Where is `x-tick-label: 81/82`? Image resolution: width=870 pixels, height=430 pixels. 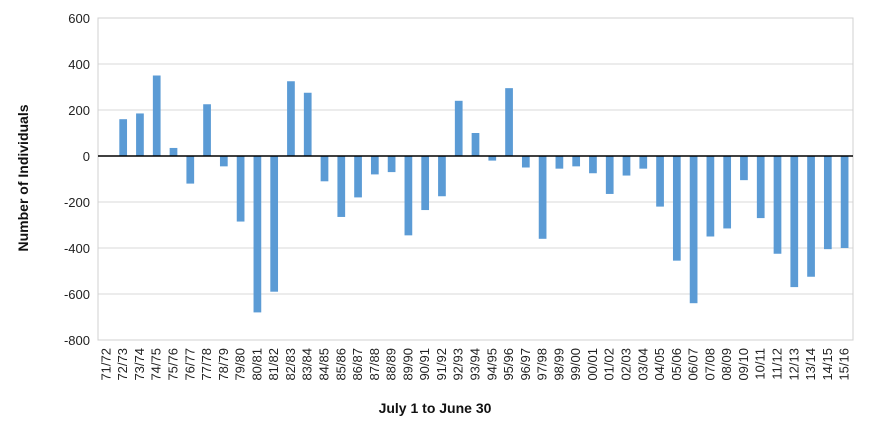 x-tick-label: 81/82 is located at coordinates (273, 364).